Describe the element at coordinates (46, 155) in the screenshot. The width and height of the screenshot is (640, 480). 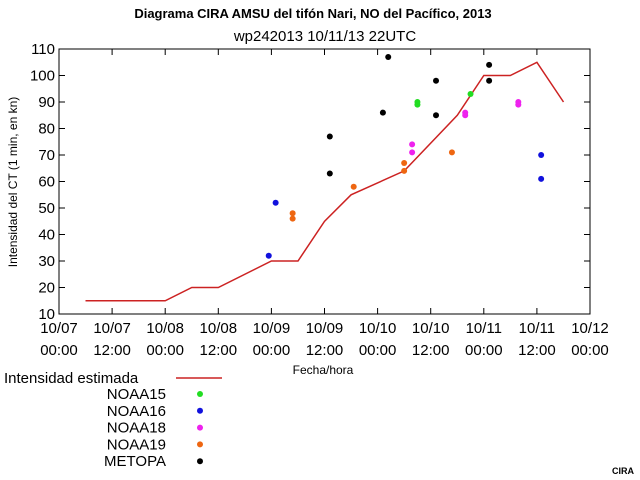
I see `y-tick-label: 70` at that location.